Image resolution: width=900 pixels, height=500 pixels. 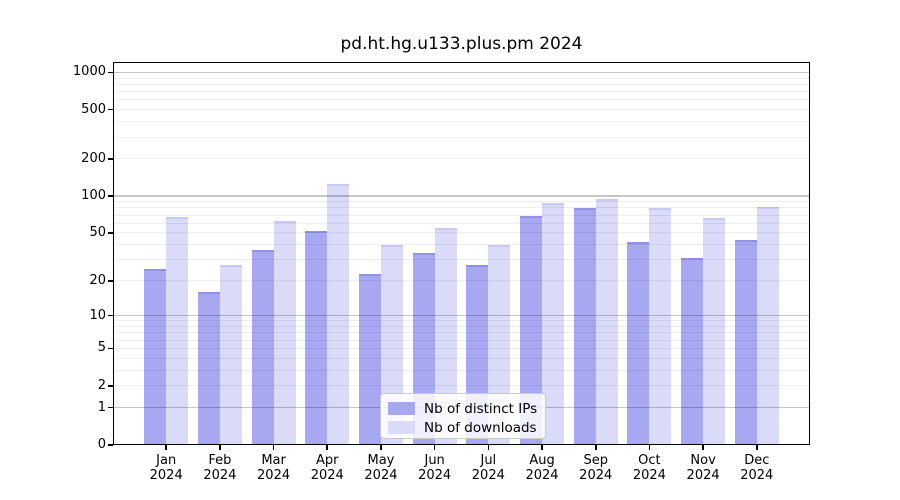 What do you see at coordinates (461, 44) in the screenshot?
I see `chart-title: pd.ht.hg.u133.plus.pm 2024` at bounding box center [461, 44].